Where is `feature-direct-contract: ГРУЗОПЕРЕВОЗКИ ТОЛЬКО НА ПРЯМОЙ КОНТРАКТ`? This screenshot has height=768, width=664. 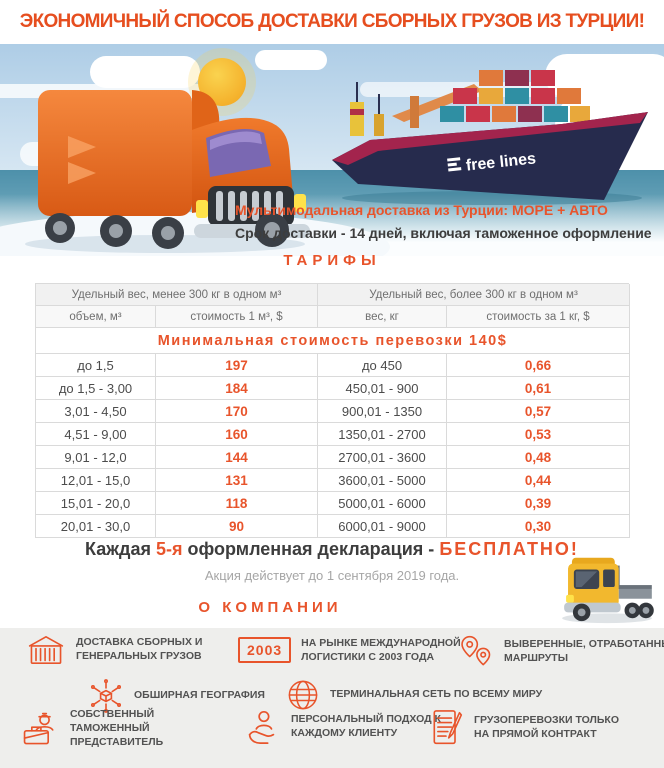
feature-direct-contract: ГРУЗОПЕРЕВОЗКИ ТОЛЬКО НА ПРЯМОЙ КОНТРАКТ is located at coordinates (527, 728).